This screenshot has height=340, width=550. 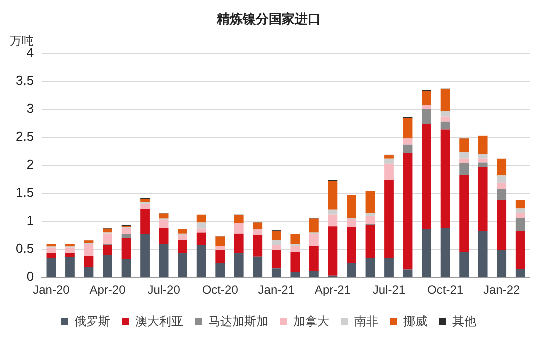 What do you see at coordinates (92, 321) in the screenshot?
I see `legend-label: 俄罗斯` at bounding box center [92, 321].